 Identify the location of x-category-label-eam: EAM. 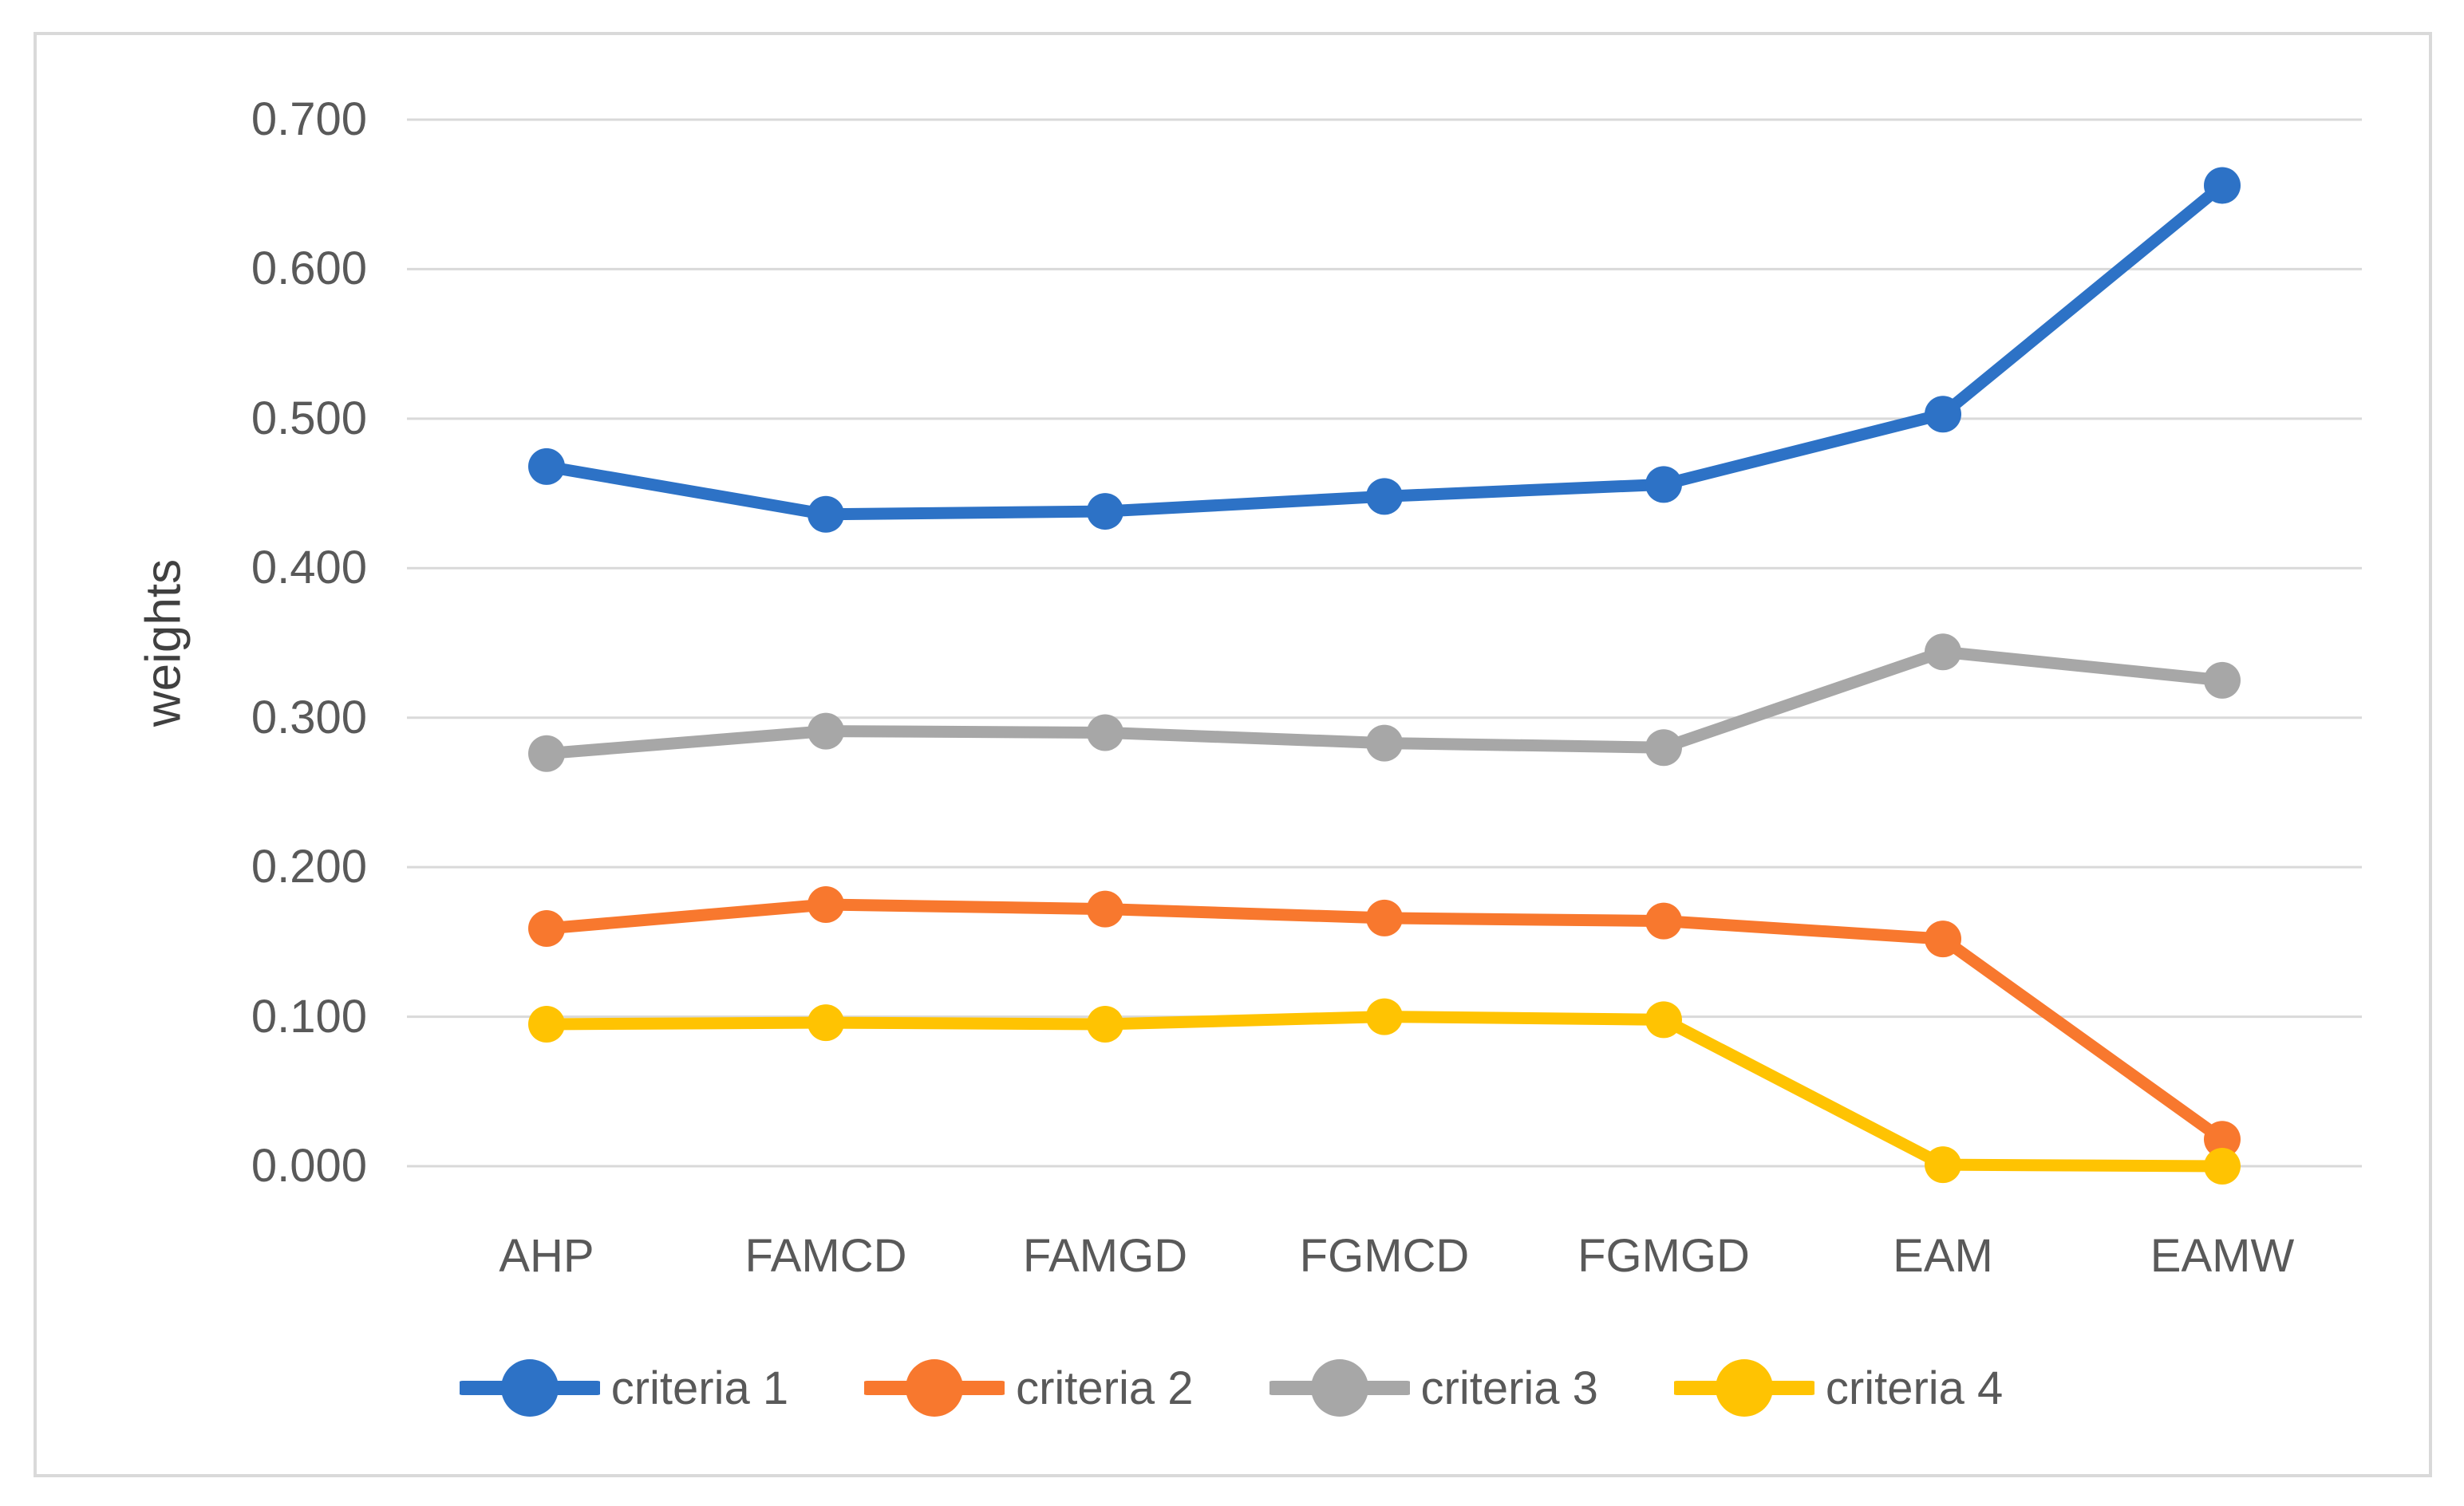
(1943, 1256).